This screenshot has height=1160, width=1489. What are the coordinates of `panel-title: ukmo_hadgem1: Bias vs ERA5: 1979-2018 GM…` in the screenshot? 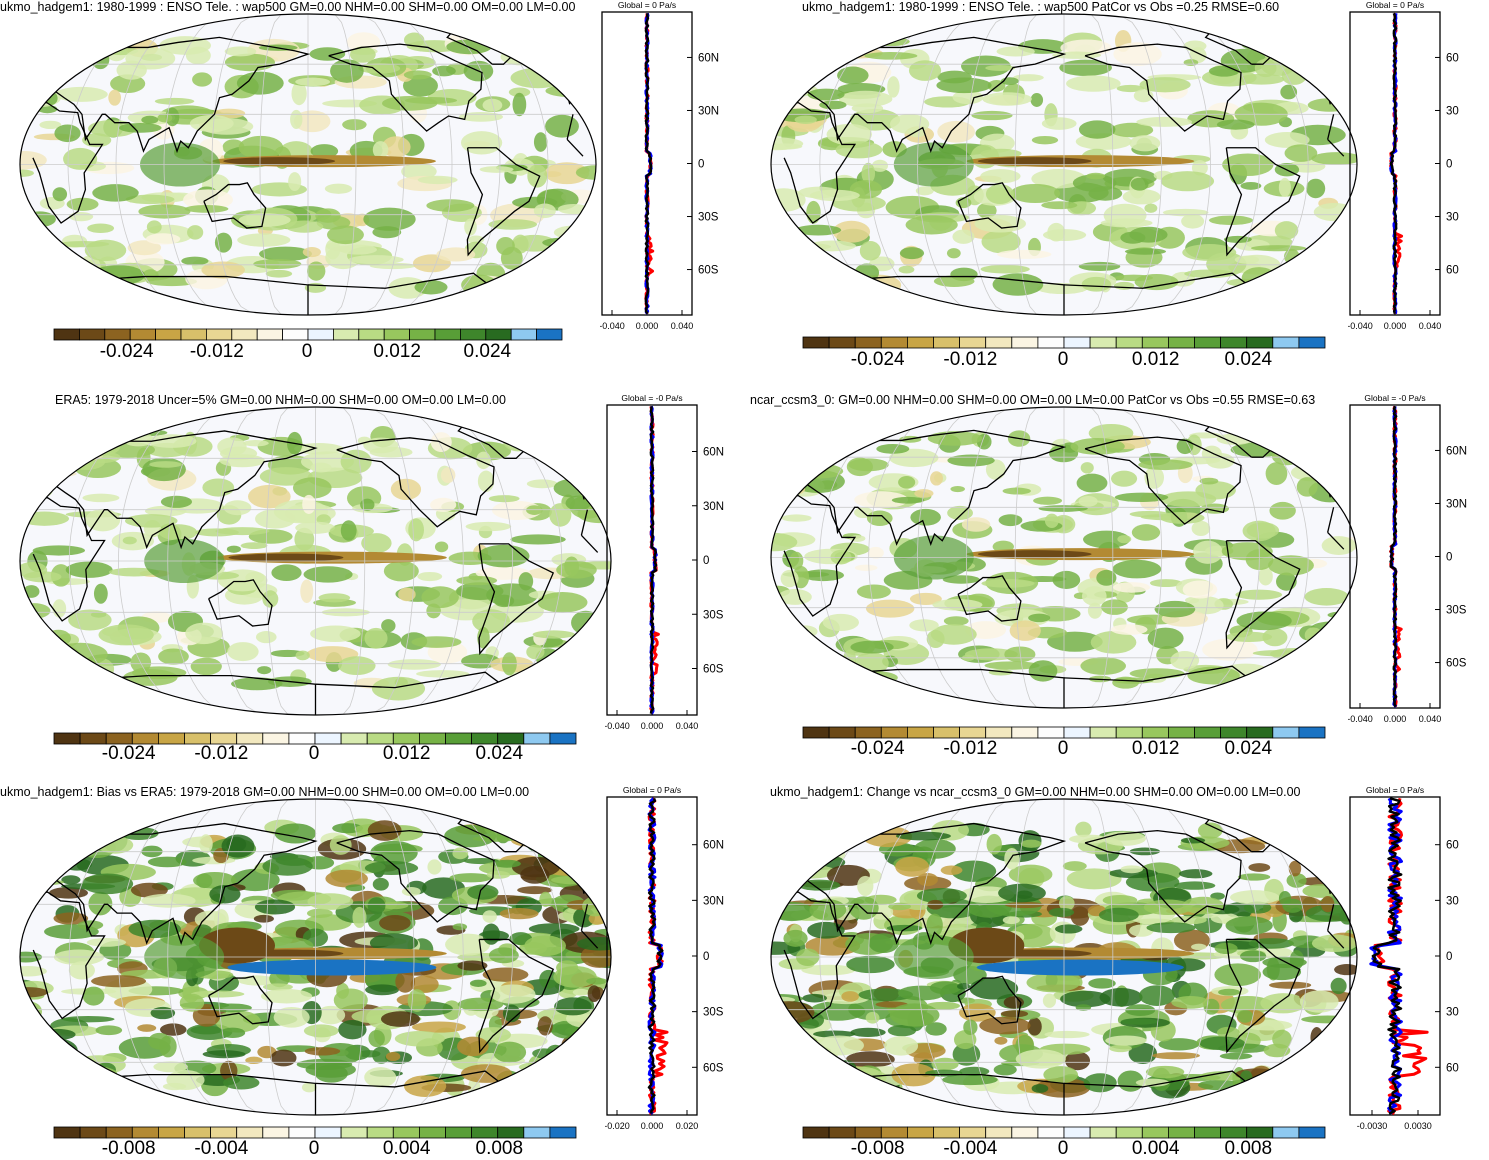 It's located at (265, 792).